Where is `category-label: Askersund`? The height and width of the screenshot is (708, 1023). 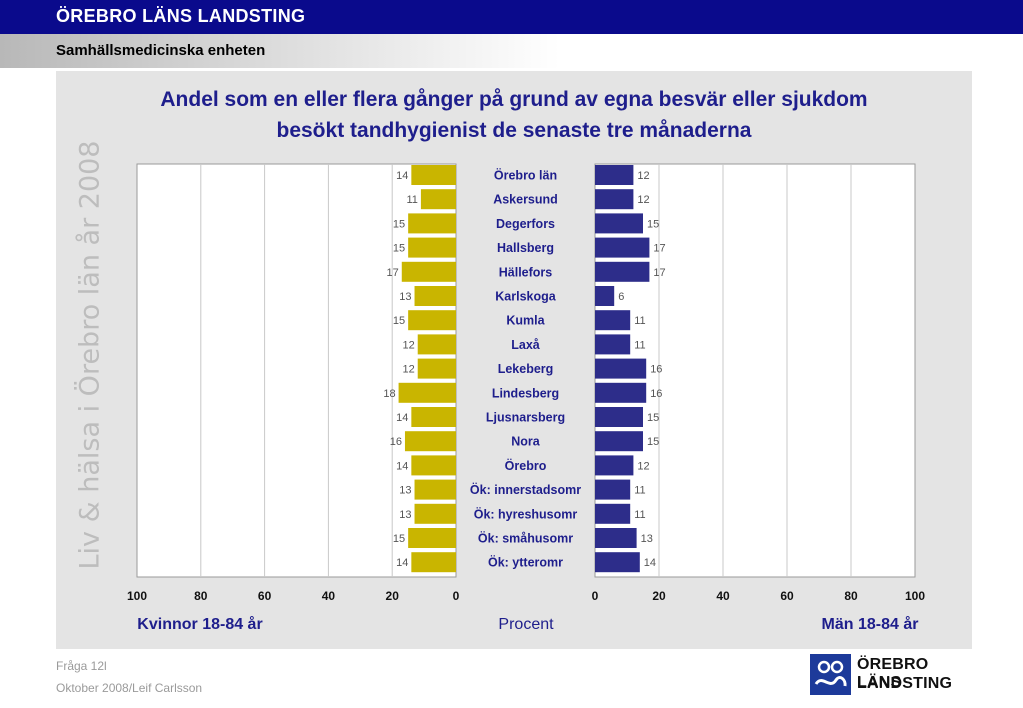 category-label: Askersund is located at coordinates (525, 200).